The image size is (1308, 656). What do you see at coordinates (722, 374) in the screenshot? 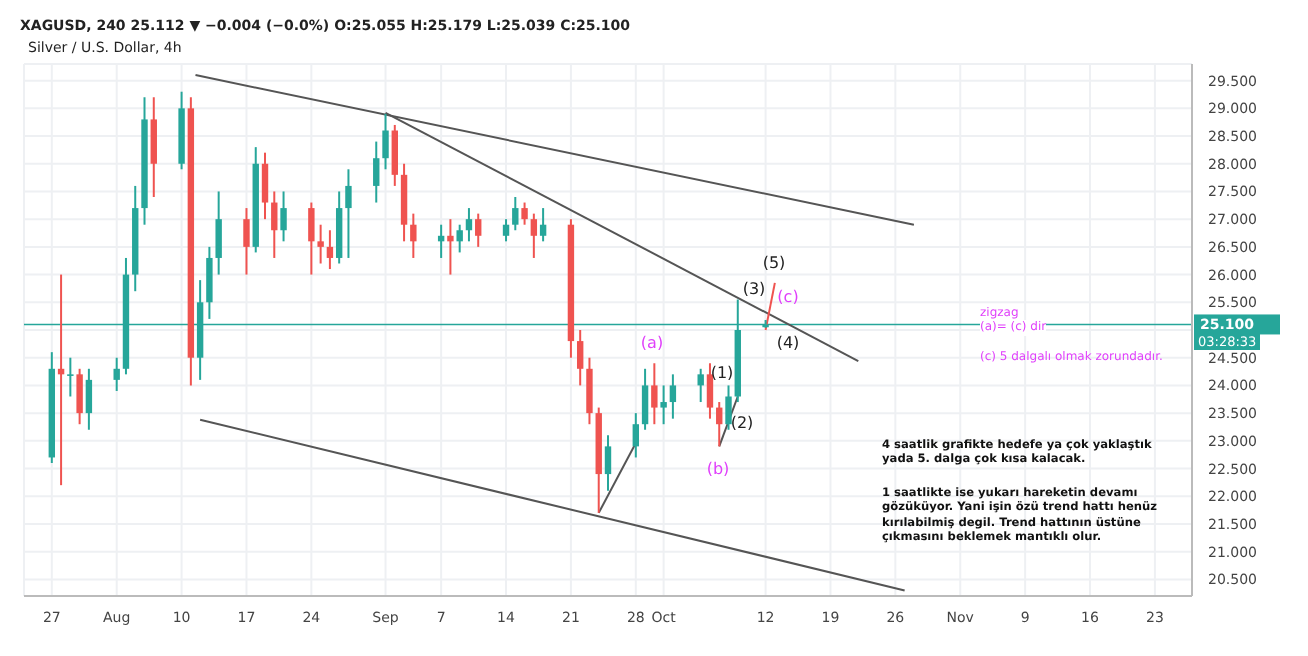
I see `annotation: (1)` at bounding box center [722, 374].